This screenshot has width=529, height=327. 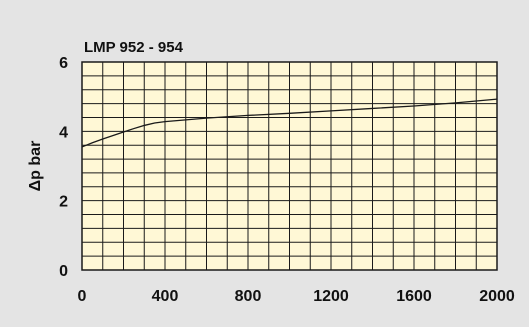 I want to click on x-tick-label: 0, so click(x=82, y=296).